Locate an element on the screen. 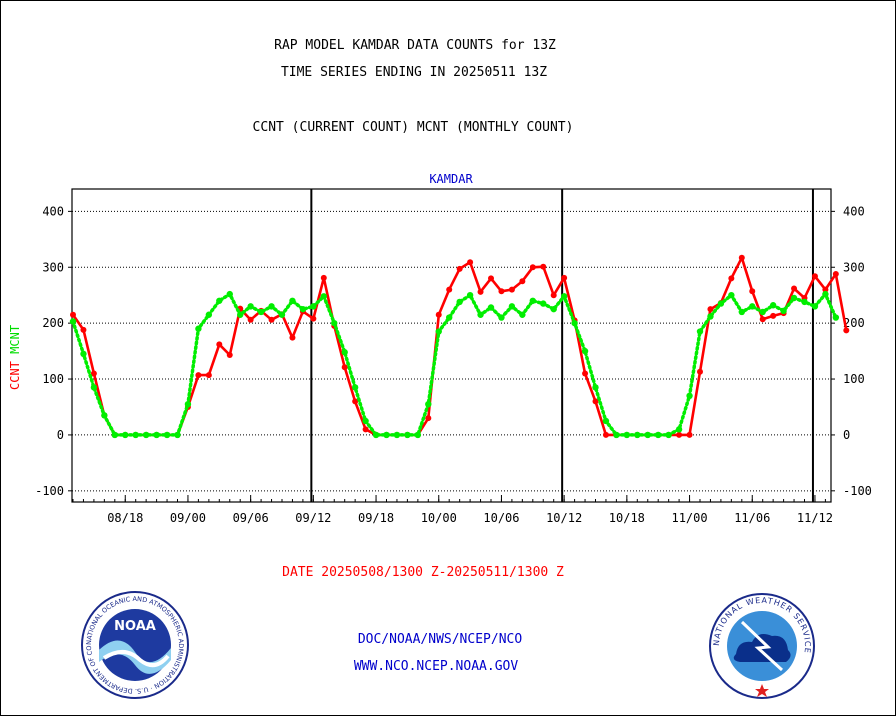 This screenshot has height=716, width=896. y-tick-label-right: 200 is located at coordinates (854, 323).